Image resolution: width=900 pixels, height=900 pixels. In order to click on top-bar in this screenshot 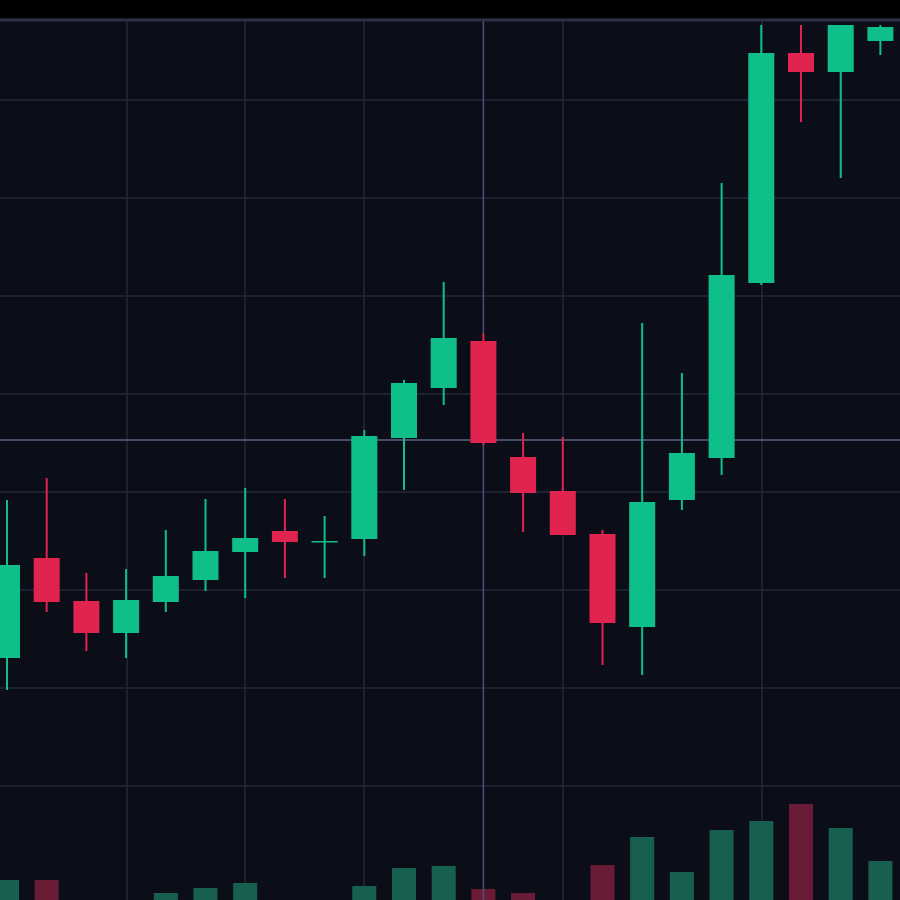, I will do `click(450, 9)`.